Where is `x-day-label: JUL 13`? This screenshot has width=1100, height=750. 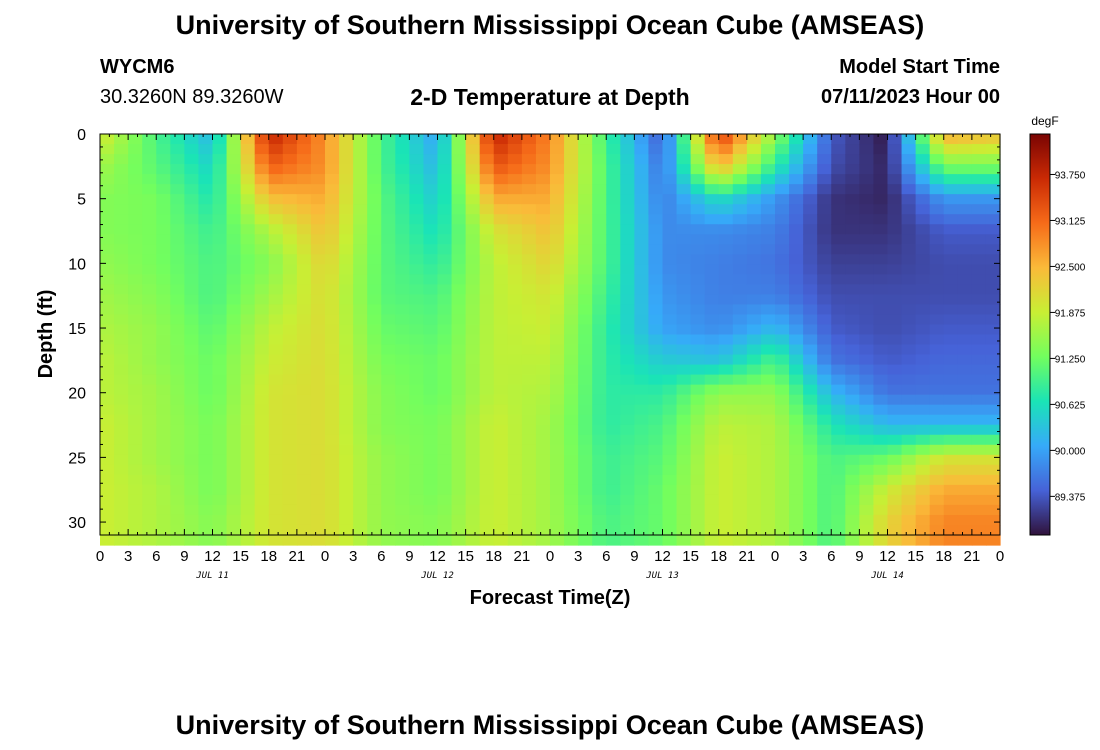 x-day-label: JUL 13 is located at coordinates (662, 576).